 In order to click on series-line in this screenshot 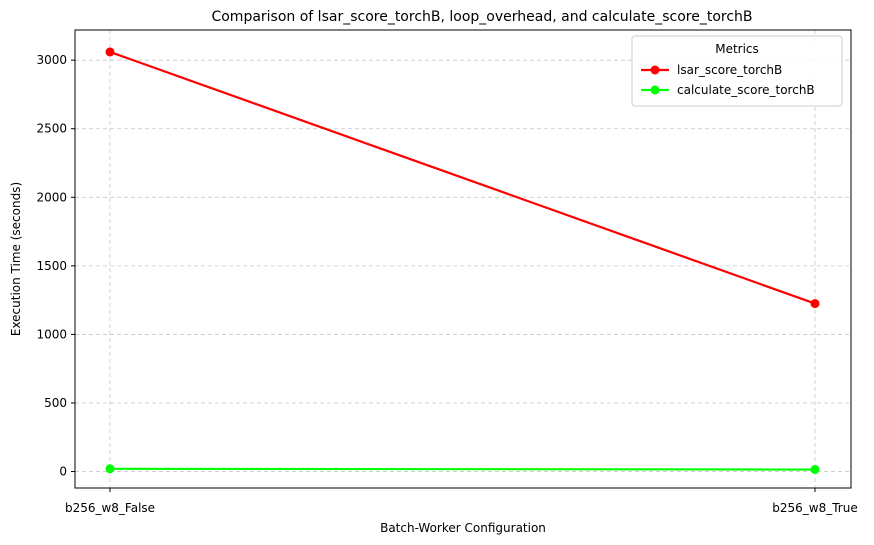, I will do `click(462, 469)`.